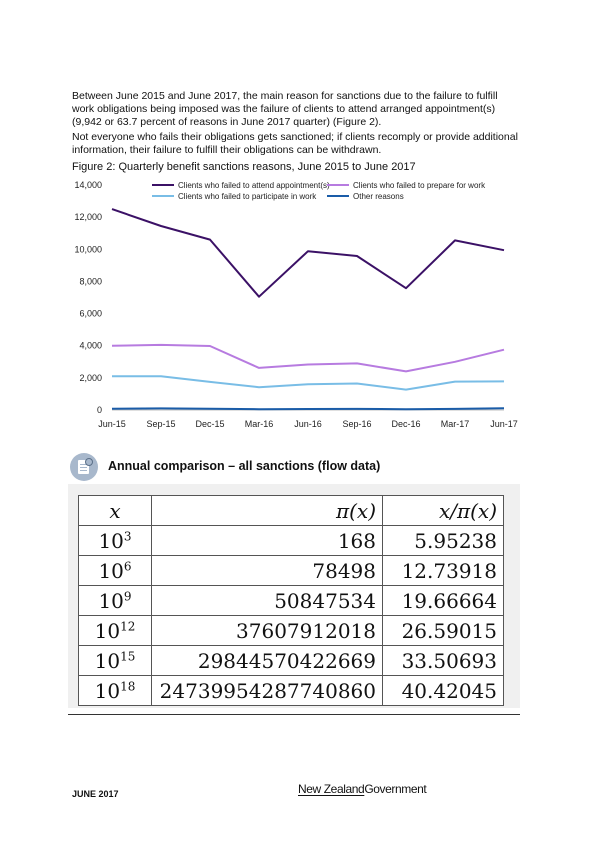 This screenshot has height=842, width=596. Describe the element at coordinates (88, 185) in the screenshot. I see `y-tick-label: 14,000` at that location.